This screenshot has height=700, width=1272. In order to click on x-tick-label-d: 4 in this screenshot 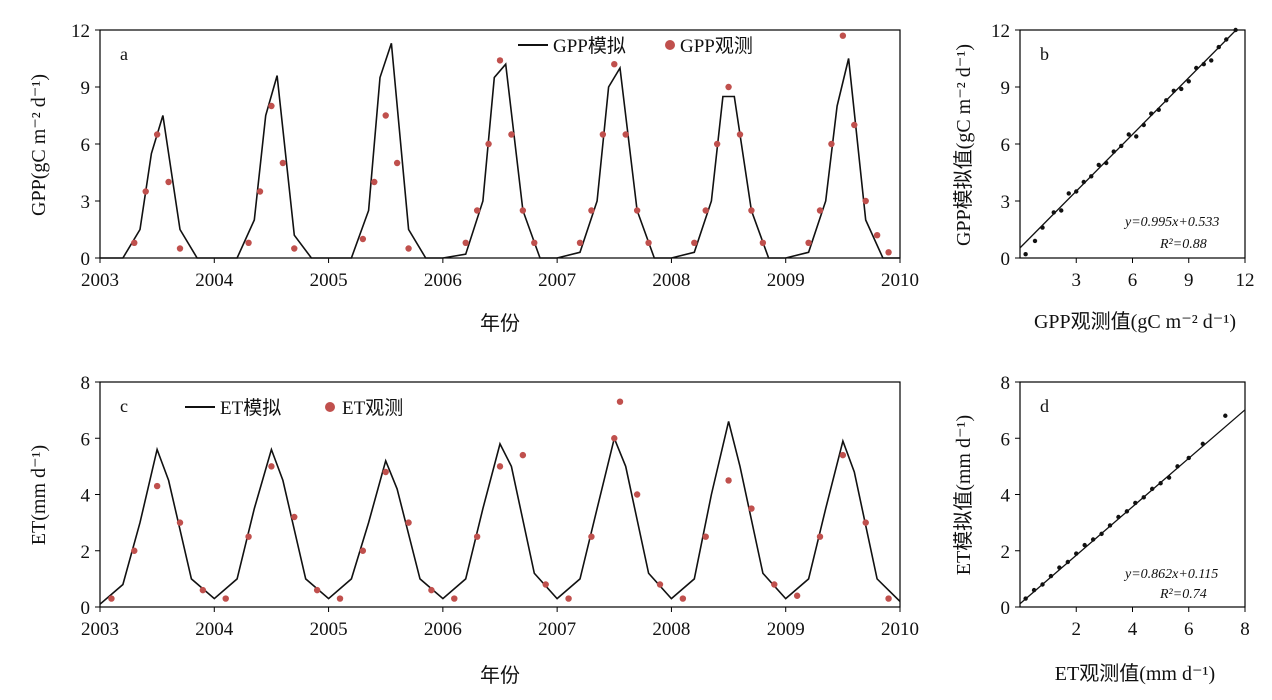, I will do `click(1133, 629)`.